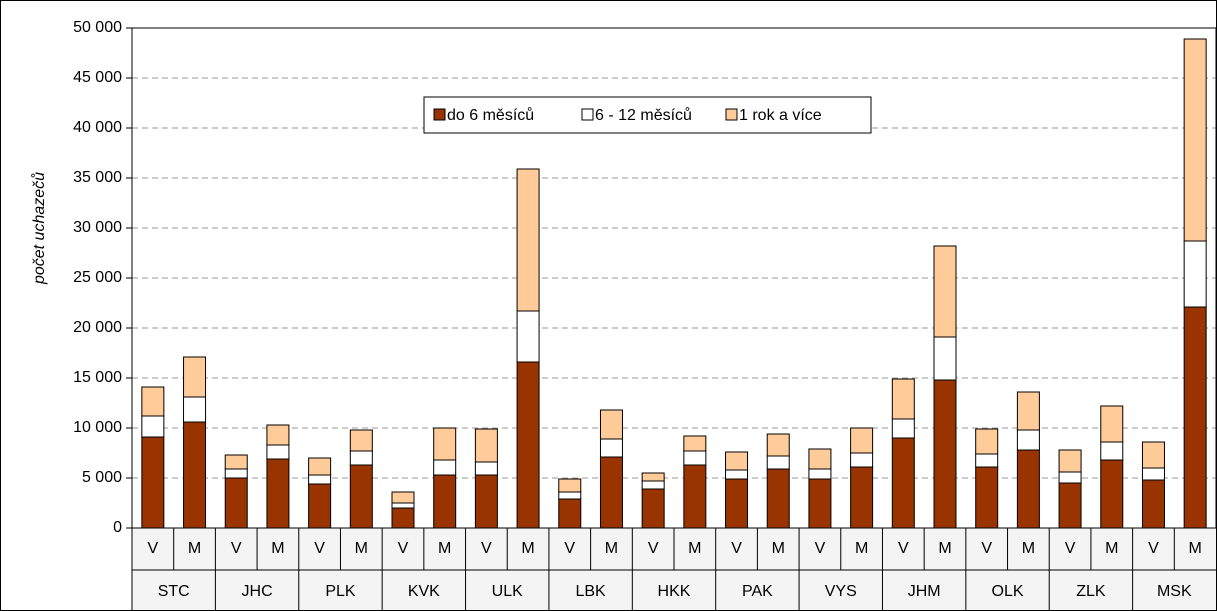 Image resolution: width=1217 pixels, height=611 pixels. Describe the element at coordinates (841, 591) in the screenshot. I see `group-label: VYS` at that location.